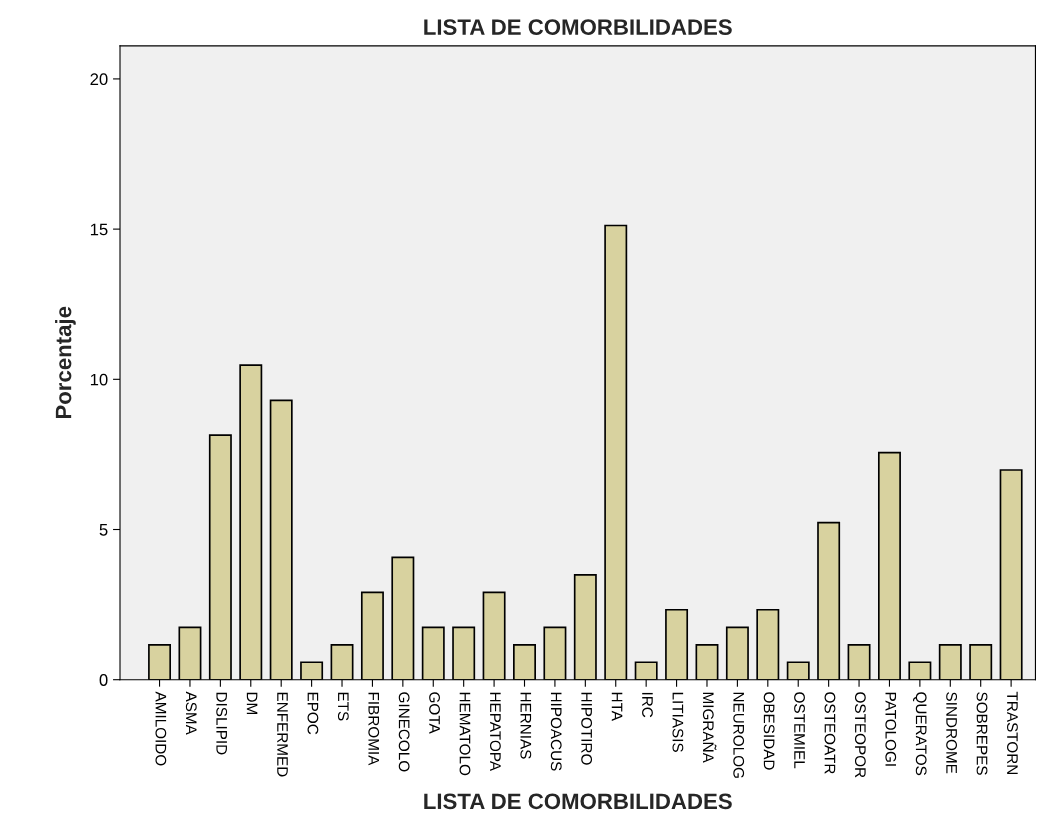 The width and height of the screenshot is (1062, 834). What do you see at coordinates (495, 732) in the screenshot?
I see `x-tick-label: HEPATOPA` at bounding box center [495, 732].